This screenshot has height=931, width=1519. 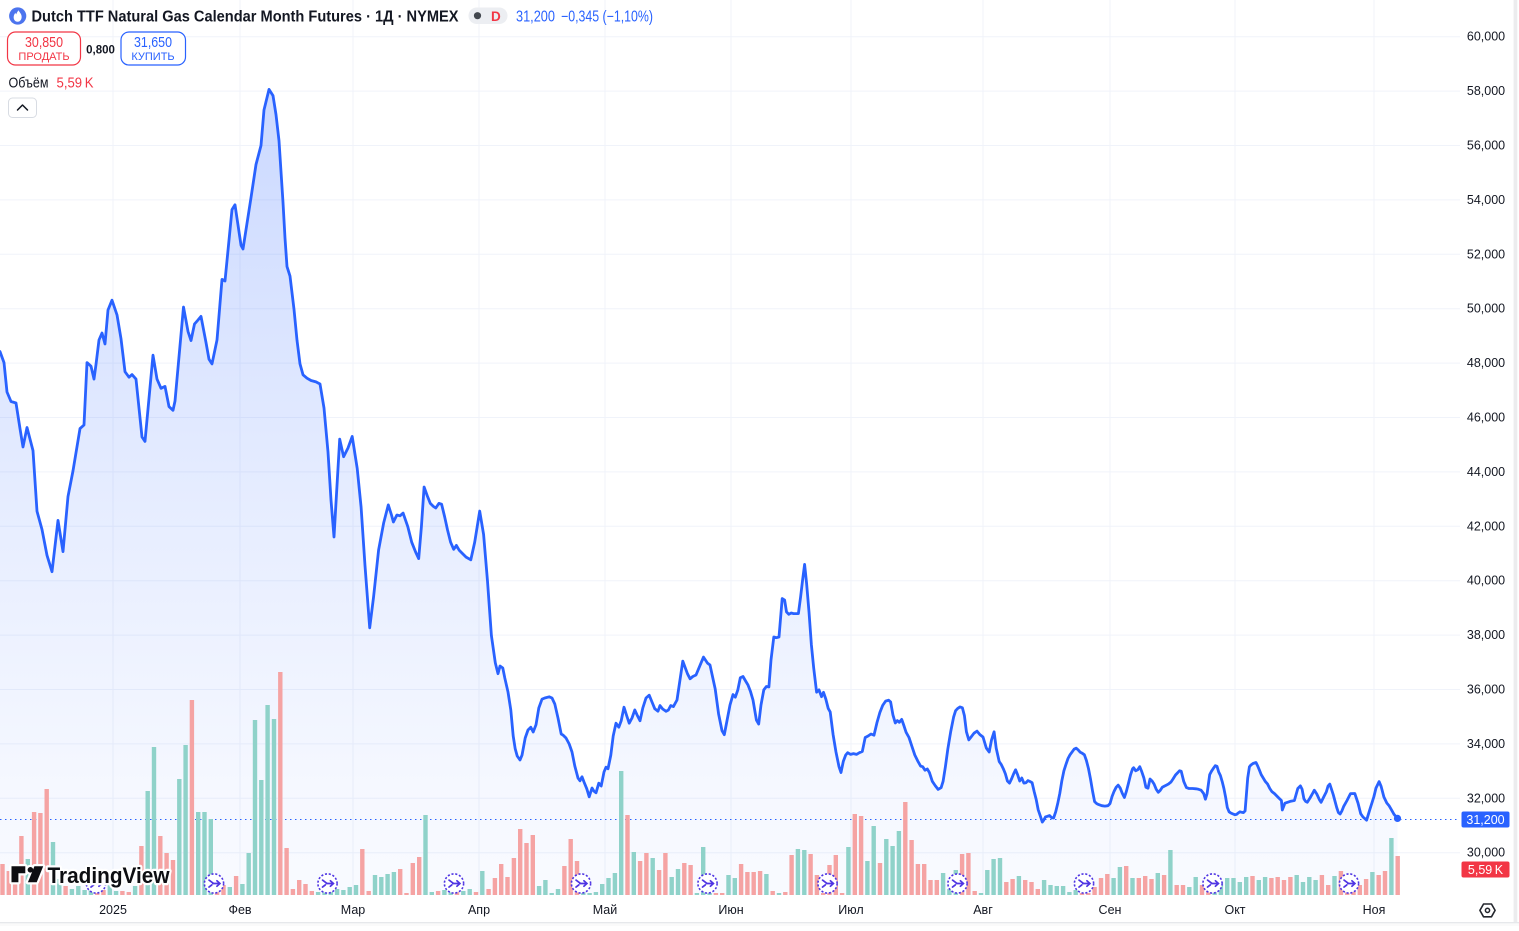 What do you see at coordinates (29, 84) in the screenshot?
I see `svg-text: Объём` at bounding box center [29, 84].